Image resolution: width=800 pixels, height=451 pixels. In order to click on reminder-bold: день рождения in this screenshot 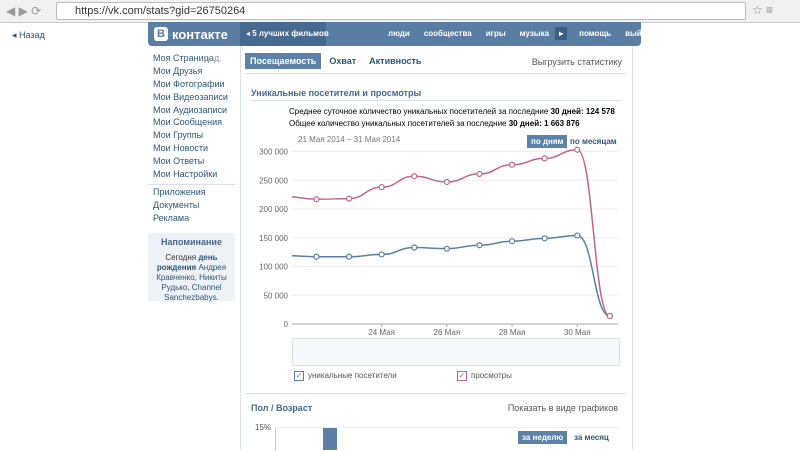, I will do `click(187, 262)`.